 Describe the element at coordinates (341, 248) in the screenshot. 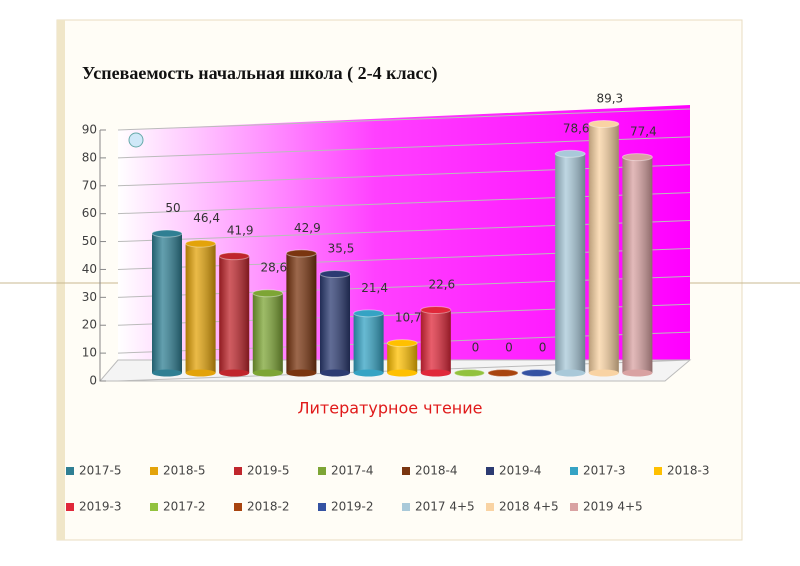

I see `value-label: 35,5` at that location.